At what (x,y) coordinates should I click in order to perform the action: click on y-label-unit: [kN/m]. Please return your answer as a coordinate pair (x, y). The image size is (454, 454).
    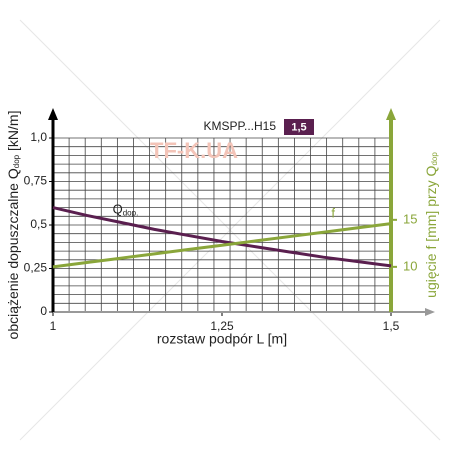
    Looking at the image, I should click on (13, 133).